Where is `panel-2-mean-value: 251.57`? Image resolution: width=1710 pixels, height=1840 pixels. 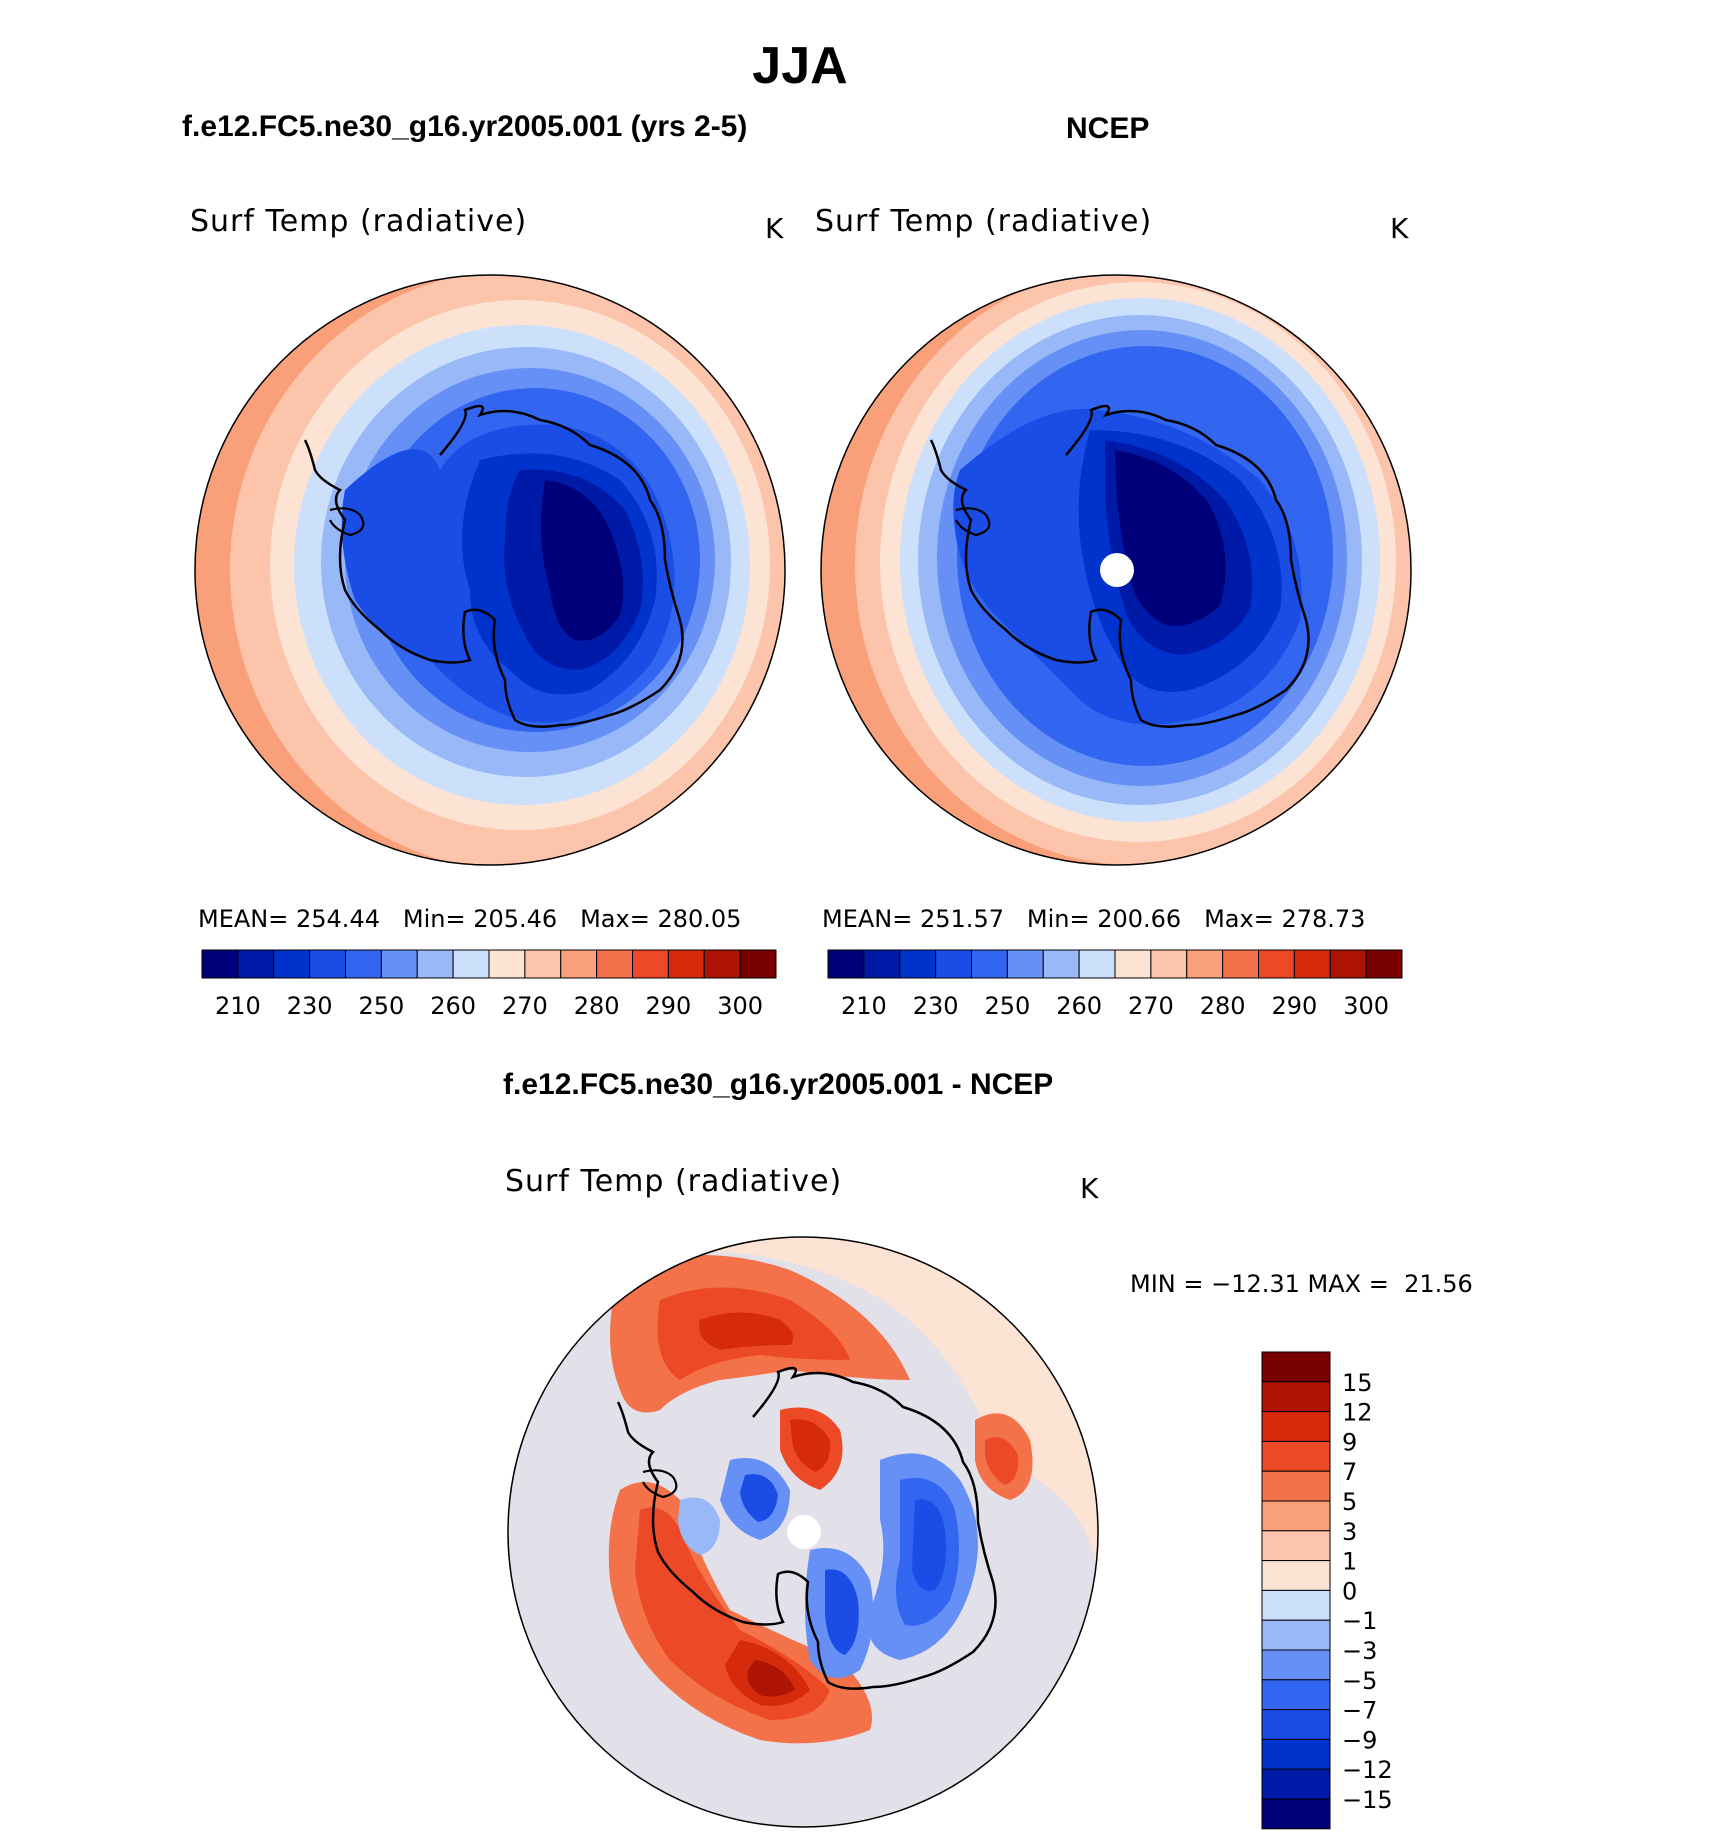 panel-2-mean-value: 251.57 is located at coordinates (962, 919).